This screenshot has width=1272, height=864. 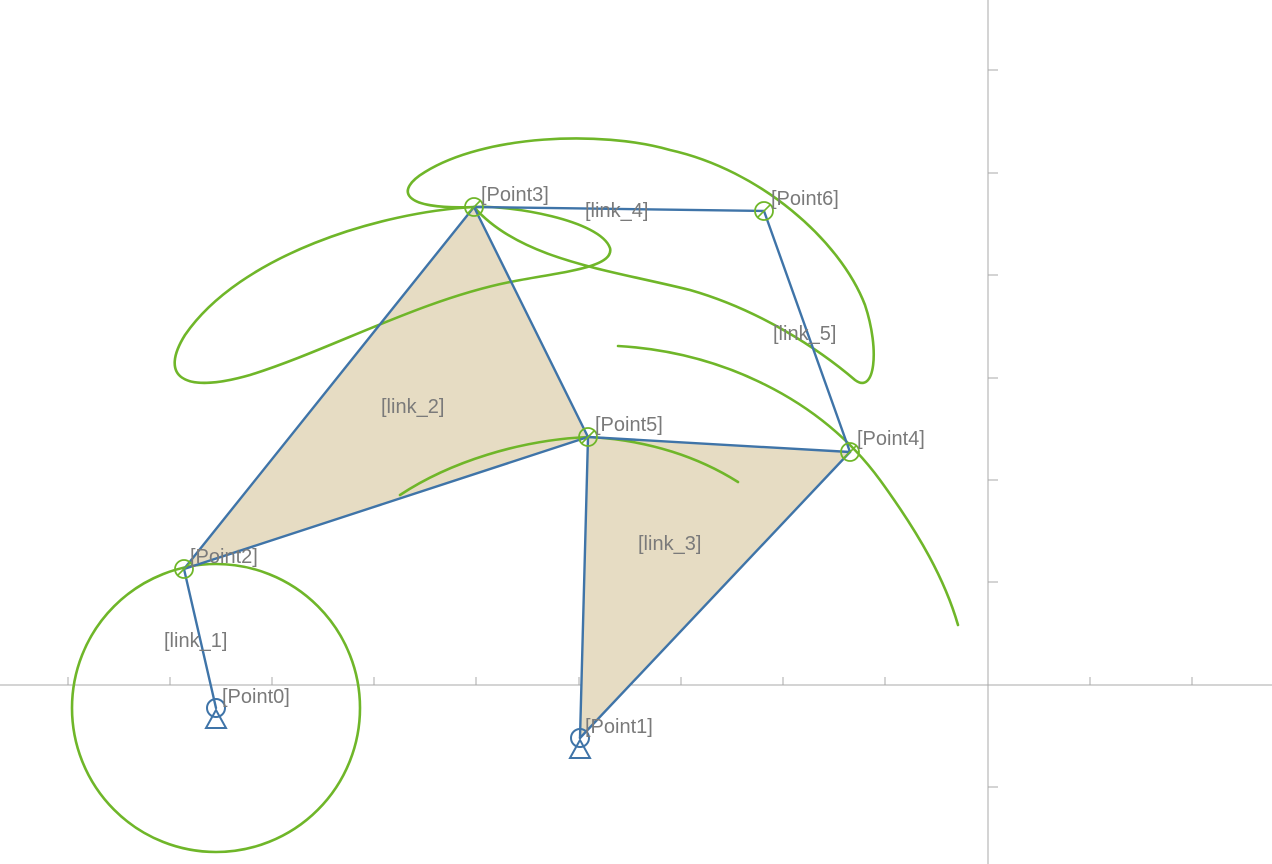 I want to click on point2-label: [Point2], so click(x=224, y=557).